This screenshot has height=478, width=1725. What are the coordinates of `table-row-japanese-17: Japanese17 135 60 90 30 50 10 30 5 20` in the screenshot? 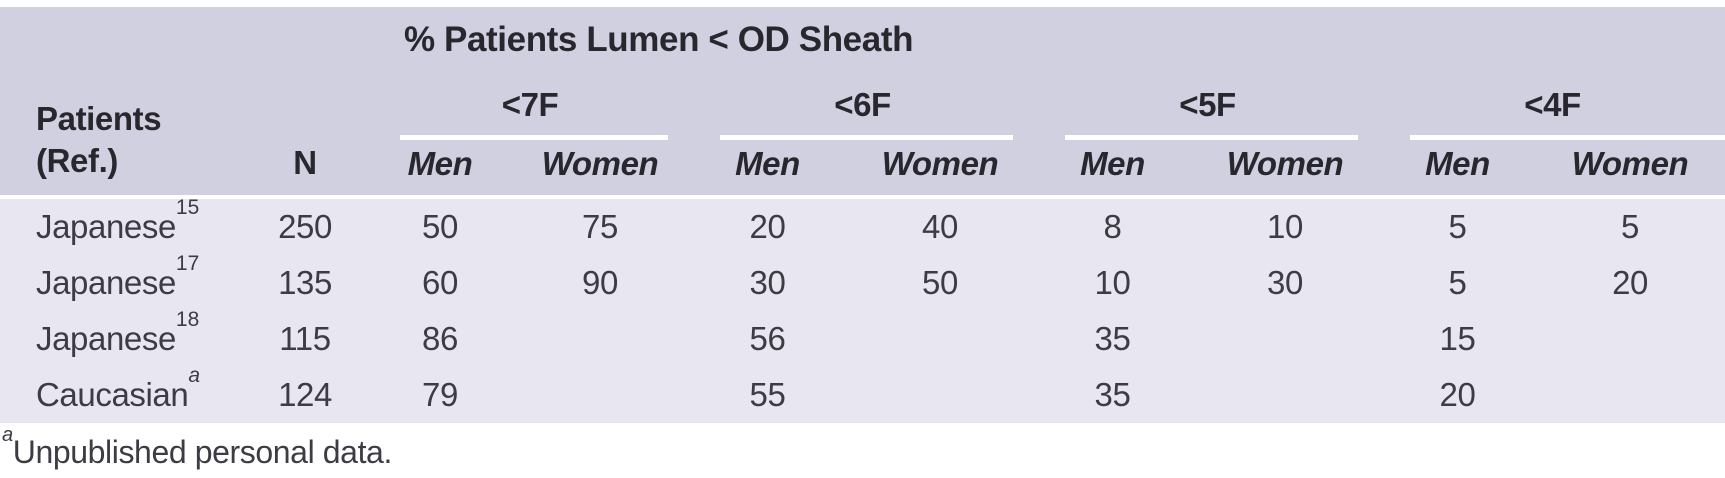 It's located at (862, 283).